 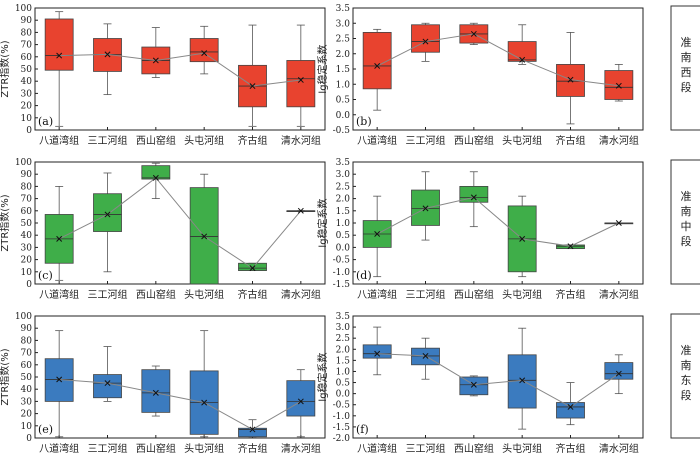 I want to click on y-tick-label: 40, so click(x=27, y=82).